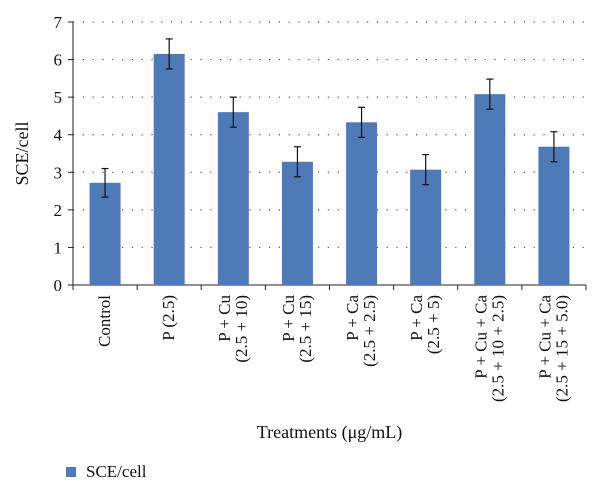 The height and width of the screenshot is (492, 593). What do you see at coordinates (116, 471) in the screenshot?
I see `legend-label: SCE/cell` at bounding box center [116, 471].